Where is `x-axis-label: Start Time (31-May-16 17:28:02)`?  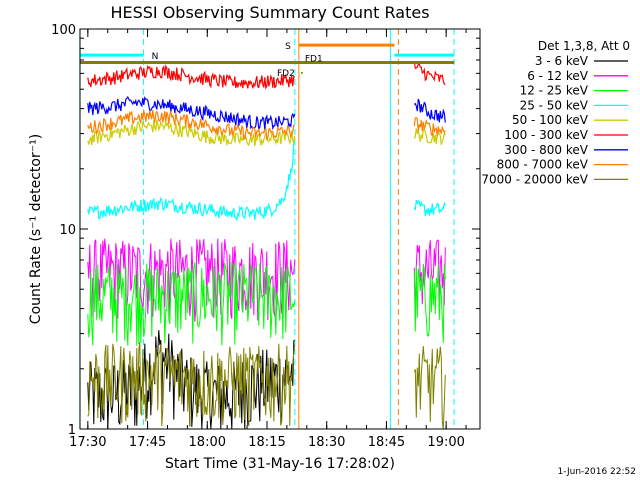 x-axis-label: Start Time (31-May-16 17:28:02) is located at coordinates (280, 464).